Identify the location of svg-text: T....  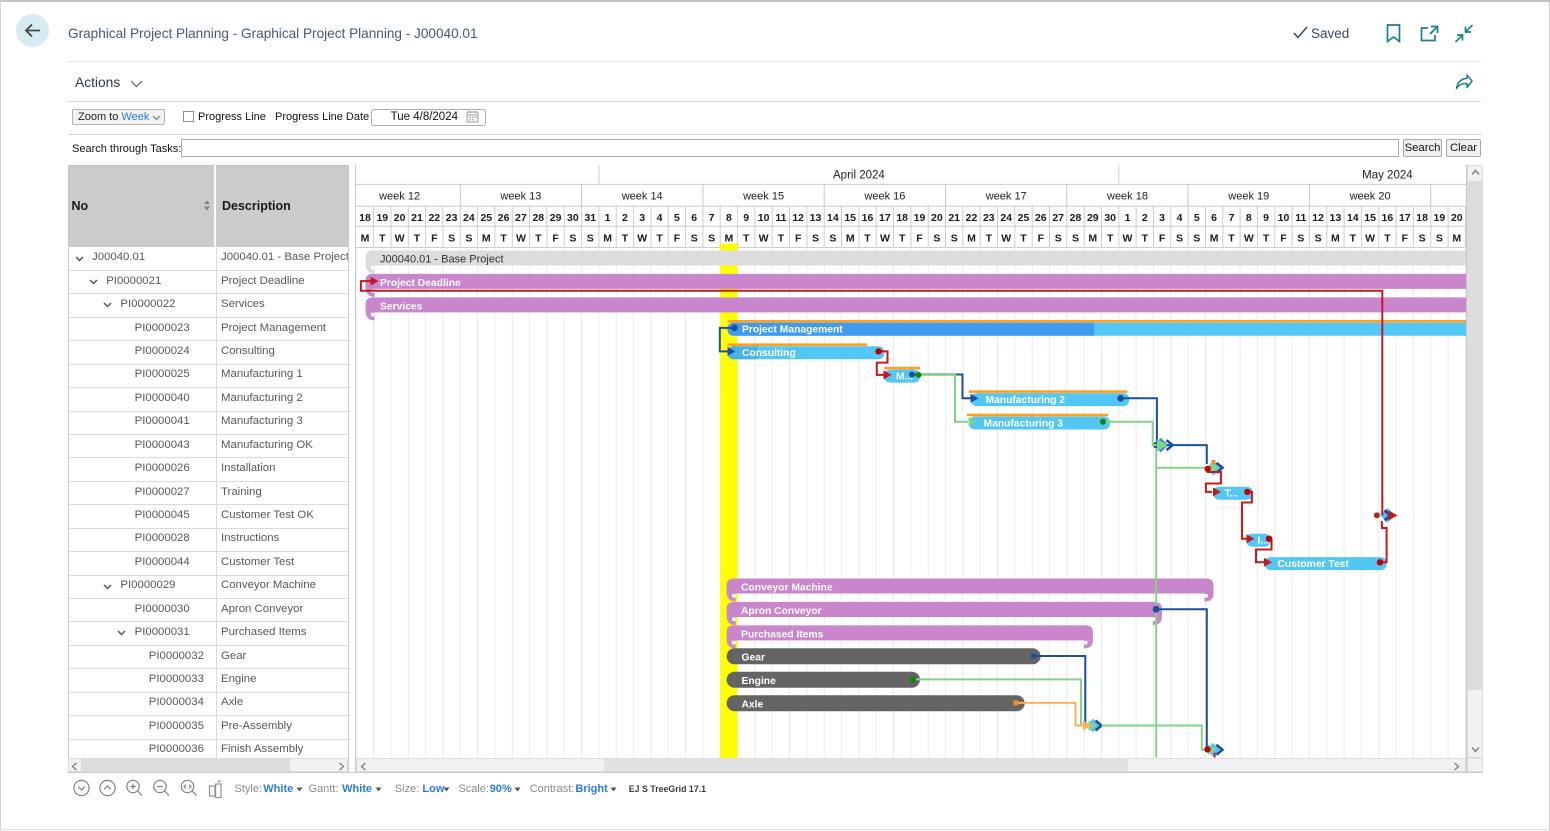
(1232, 494).